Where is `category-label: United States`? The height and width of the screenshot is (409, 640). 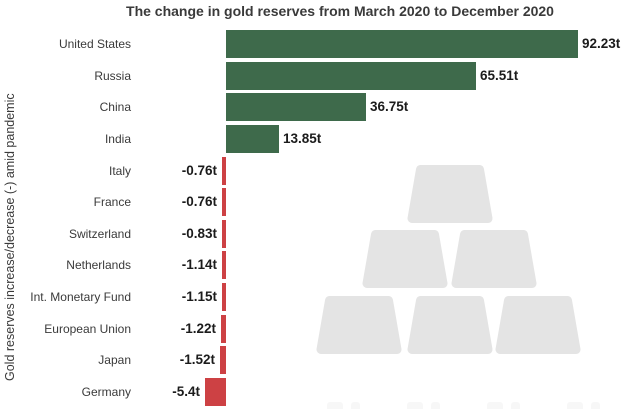 category-label: United States is located at coordinates (94, 44).